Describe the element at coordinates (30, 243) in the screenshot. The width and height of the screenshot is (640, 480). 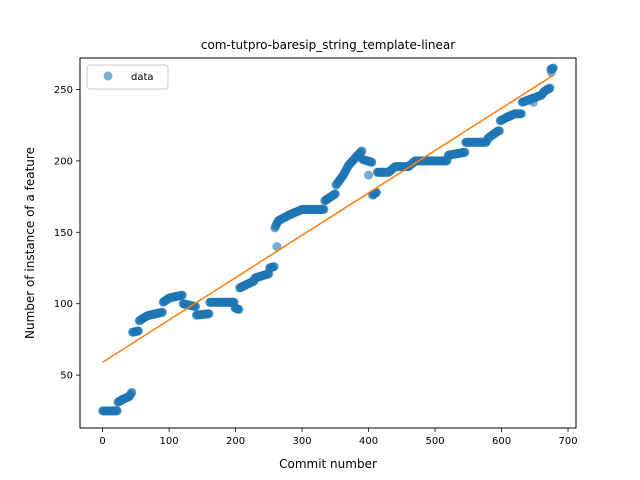
I see `y-axis-label: Number of instance of a feature` at that location.